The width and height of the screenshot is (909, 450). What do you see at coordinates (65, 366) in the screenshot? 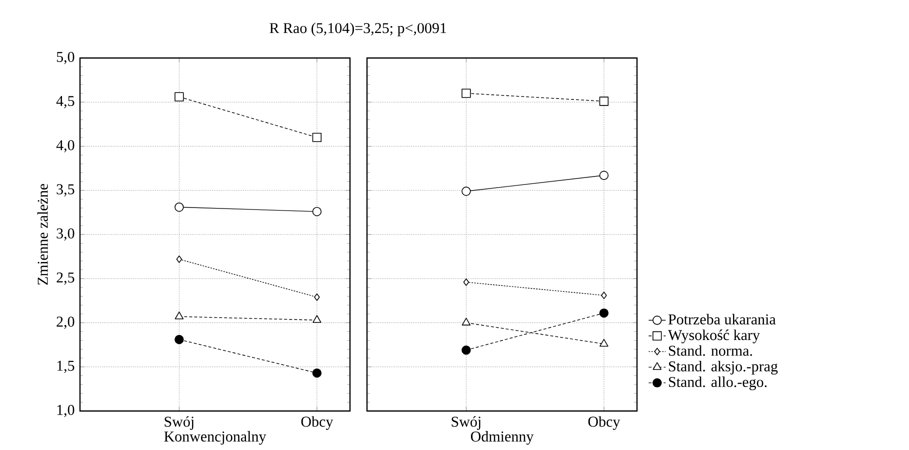
I see `y-tick-label: 1,5` at bounding box center [65, 366].